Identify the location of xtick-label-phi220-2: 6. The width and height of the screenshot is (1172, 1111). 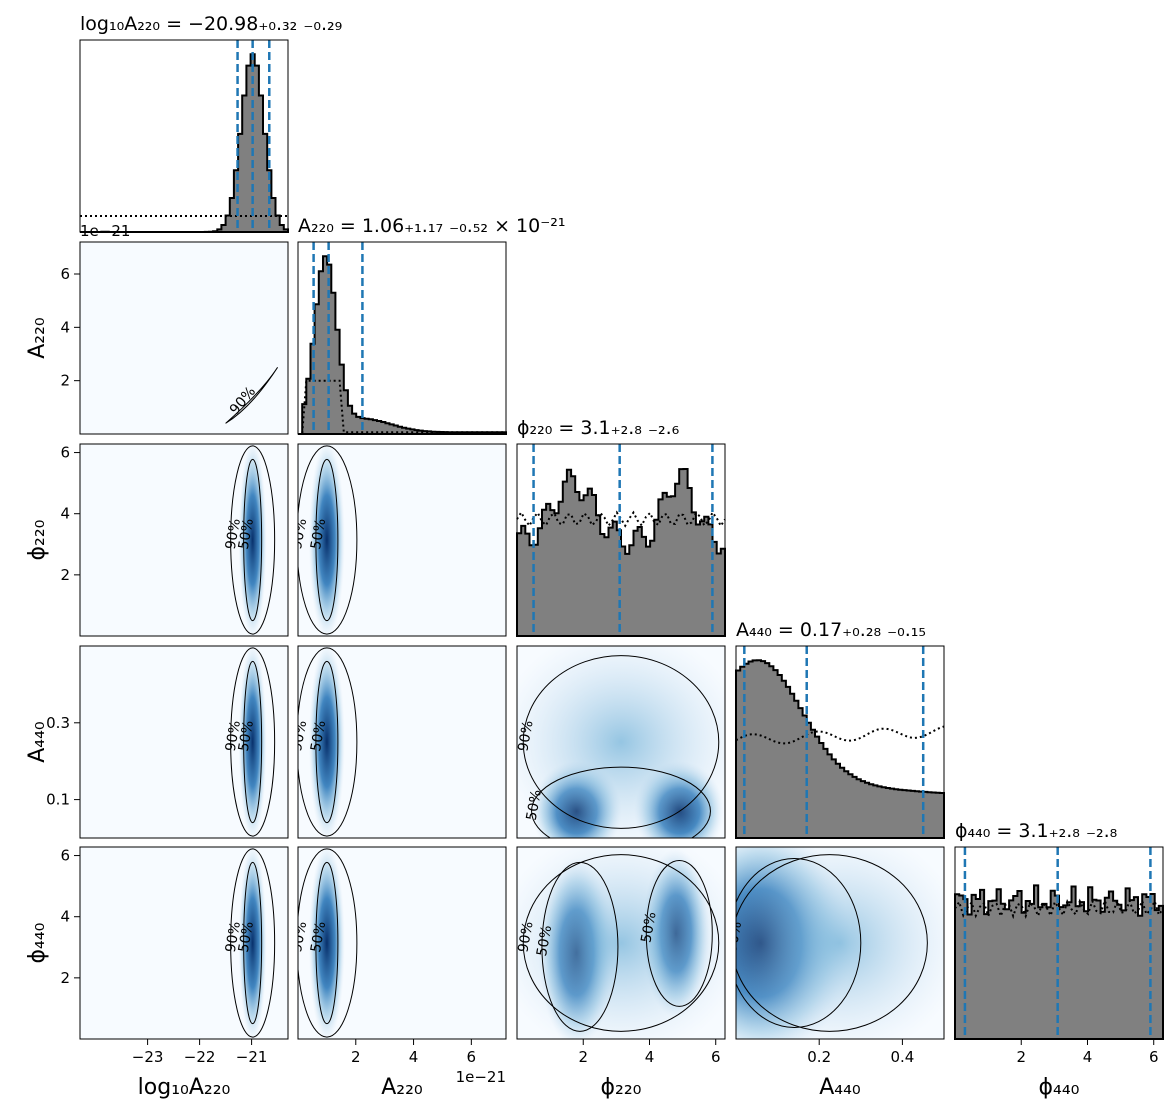
(716, 1057).